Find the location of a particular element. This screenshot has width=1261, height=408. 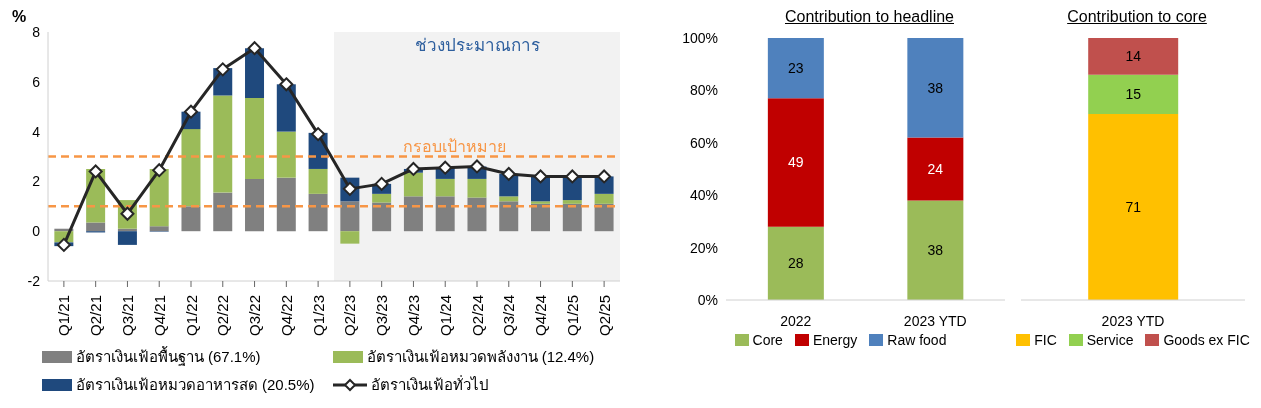

x-tick-label: Q2/25 is located at coordinates (604, 315).